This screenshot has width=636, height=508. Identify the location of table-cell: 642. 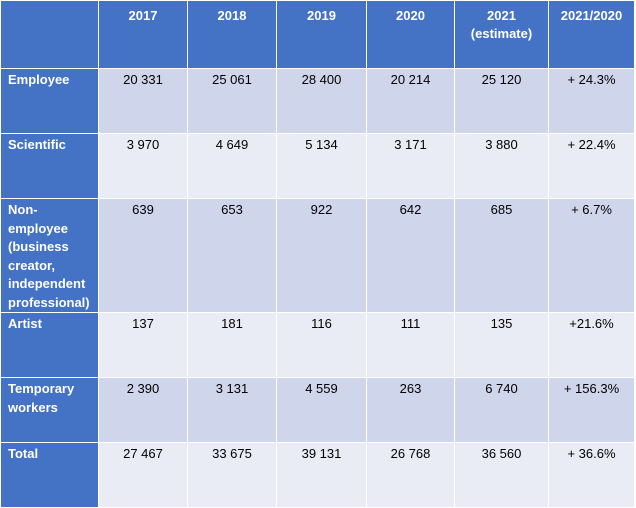
(410, 255).